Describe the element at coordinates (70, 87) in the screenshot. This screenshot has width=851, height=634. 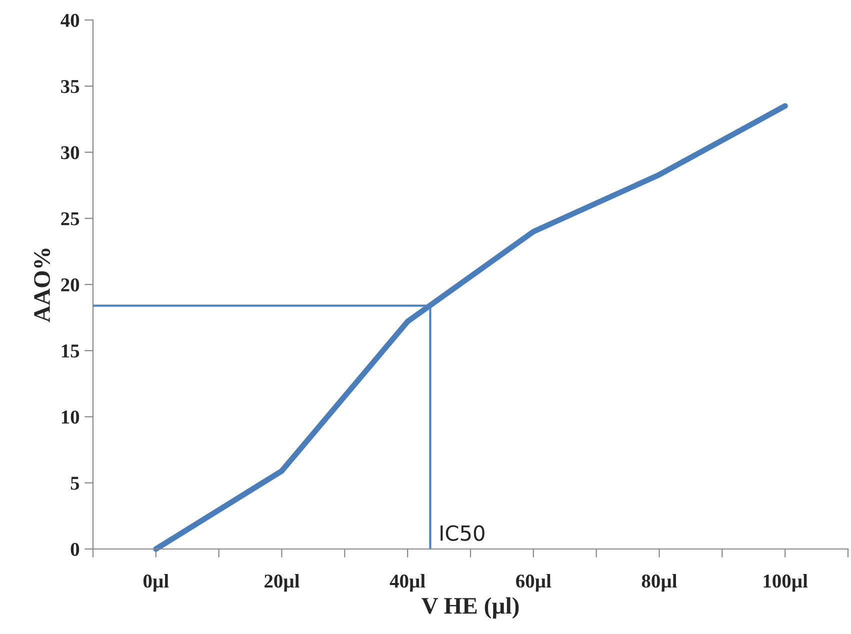
I see `y-tick-label: 35` at that location.